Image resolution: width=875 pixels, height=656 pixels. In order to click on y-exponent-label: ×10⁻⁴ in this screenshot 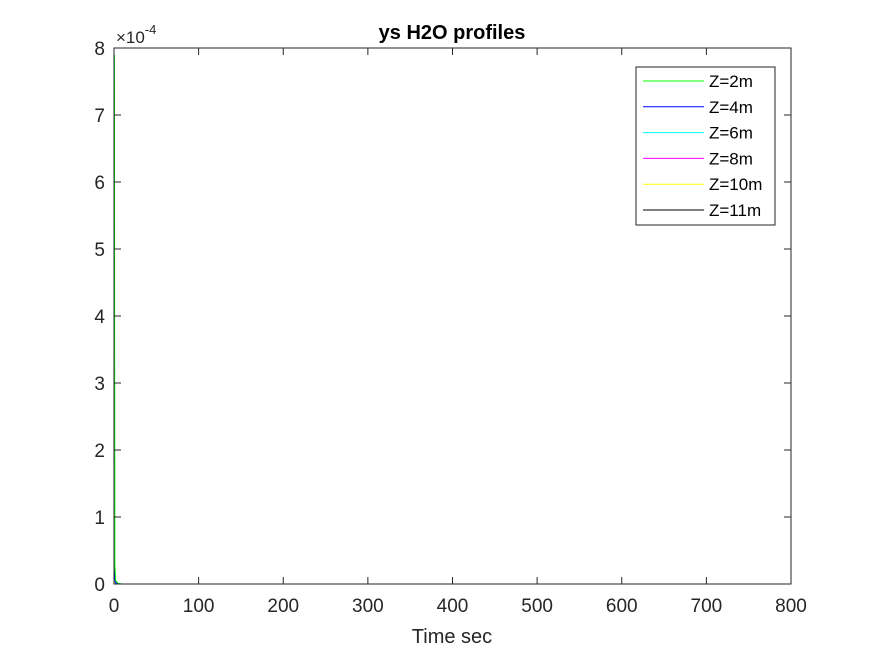, I will do `click(136, 34)`.